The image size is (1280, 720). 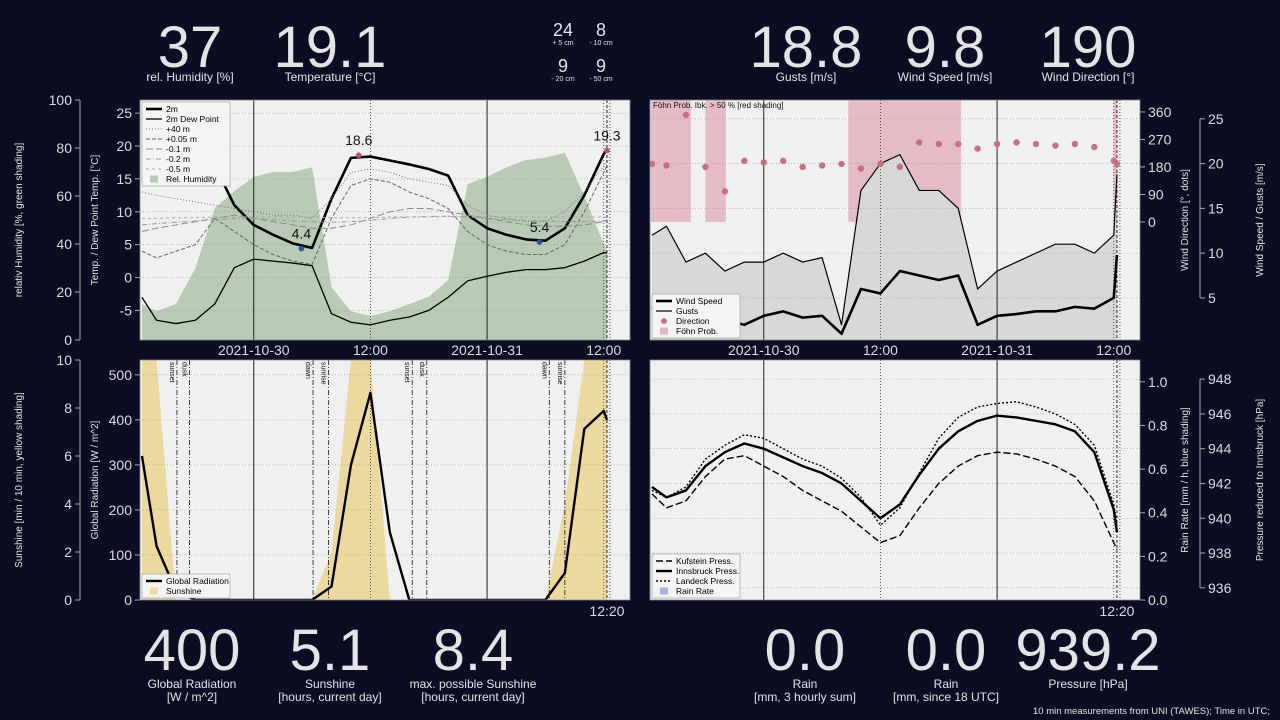 I want to click on legend-label: Innsbruck Press., so click(x=707, y=571).